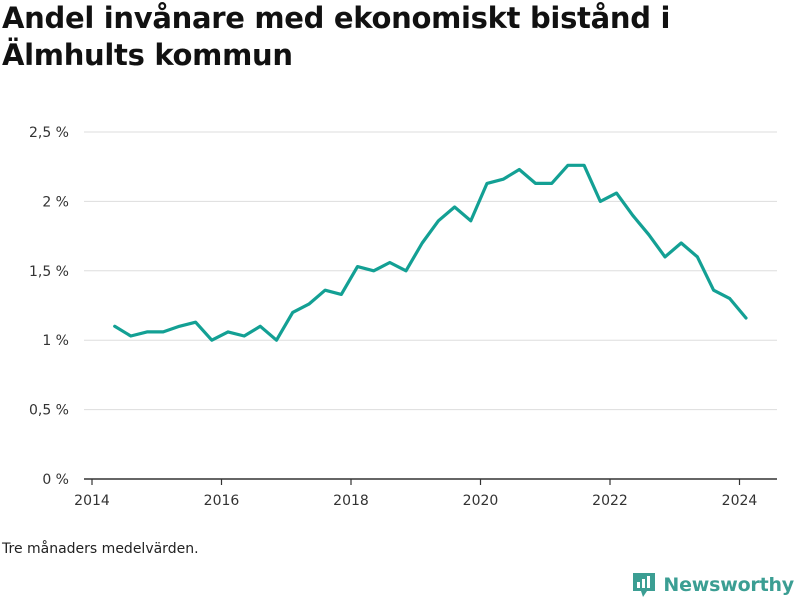 Image resolution: width=800 pixels, height=600 pixels. Describe the element at coordinates (481, 501) in the screenshot. I see `x-tick-label: 2020` at that location.